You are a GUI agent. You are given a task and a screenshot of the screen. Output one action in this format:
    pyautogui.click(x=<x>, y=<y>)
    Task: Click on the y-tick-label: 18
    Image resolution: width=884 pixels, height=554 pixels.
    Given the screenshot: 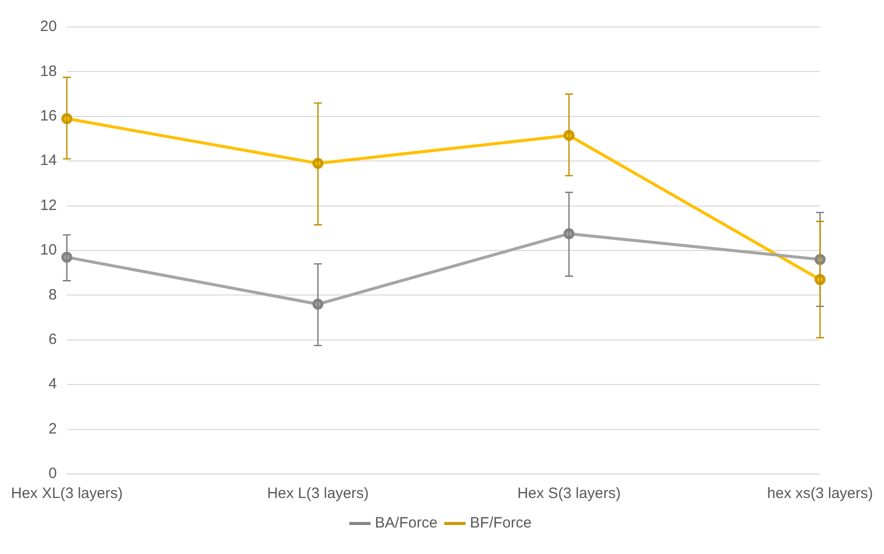 What is the action you would take?
    pyautogui.click(x=48, y=71)
    